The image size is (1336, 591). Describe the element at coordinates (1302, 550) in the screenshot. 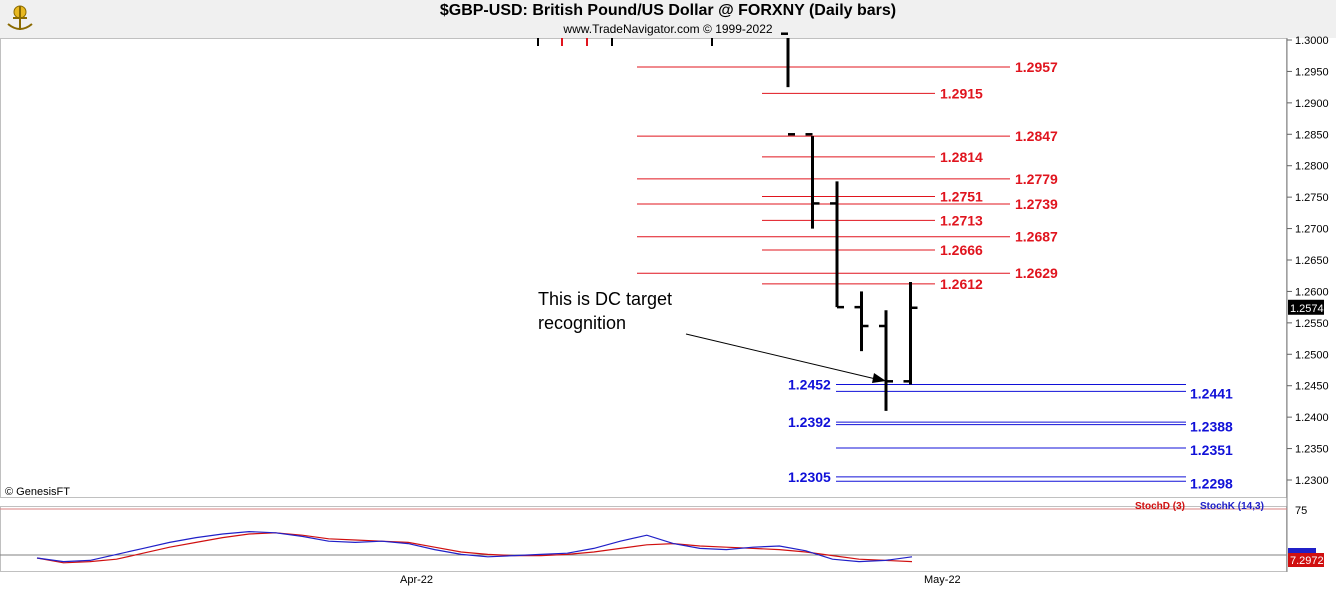

I see `stoch-k-marker` at that location.